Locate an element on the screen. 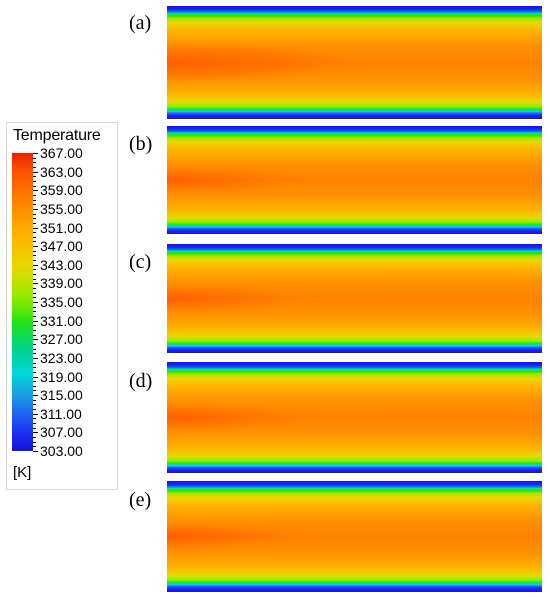  legend-tick-label: 315.00 is located at coordinates (61, 395).